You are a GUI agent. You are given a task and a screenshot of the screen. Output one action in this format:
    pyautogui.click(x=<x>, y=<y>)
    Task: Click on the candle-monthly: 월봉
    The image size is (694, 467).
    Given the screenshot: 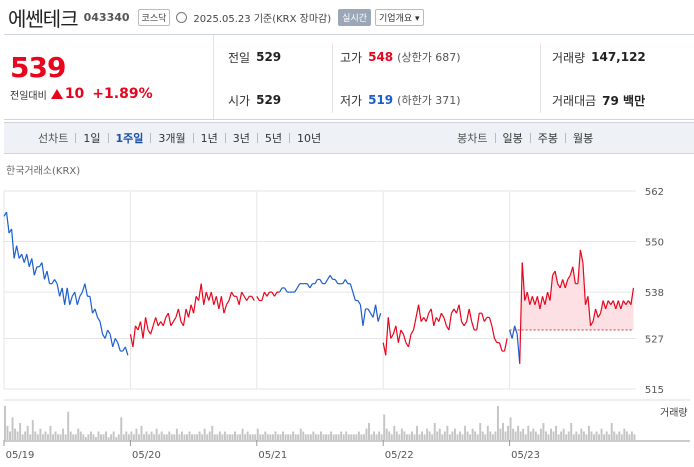 What is the action you would take?
    pyautogui.click(x=583, y=138)
    